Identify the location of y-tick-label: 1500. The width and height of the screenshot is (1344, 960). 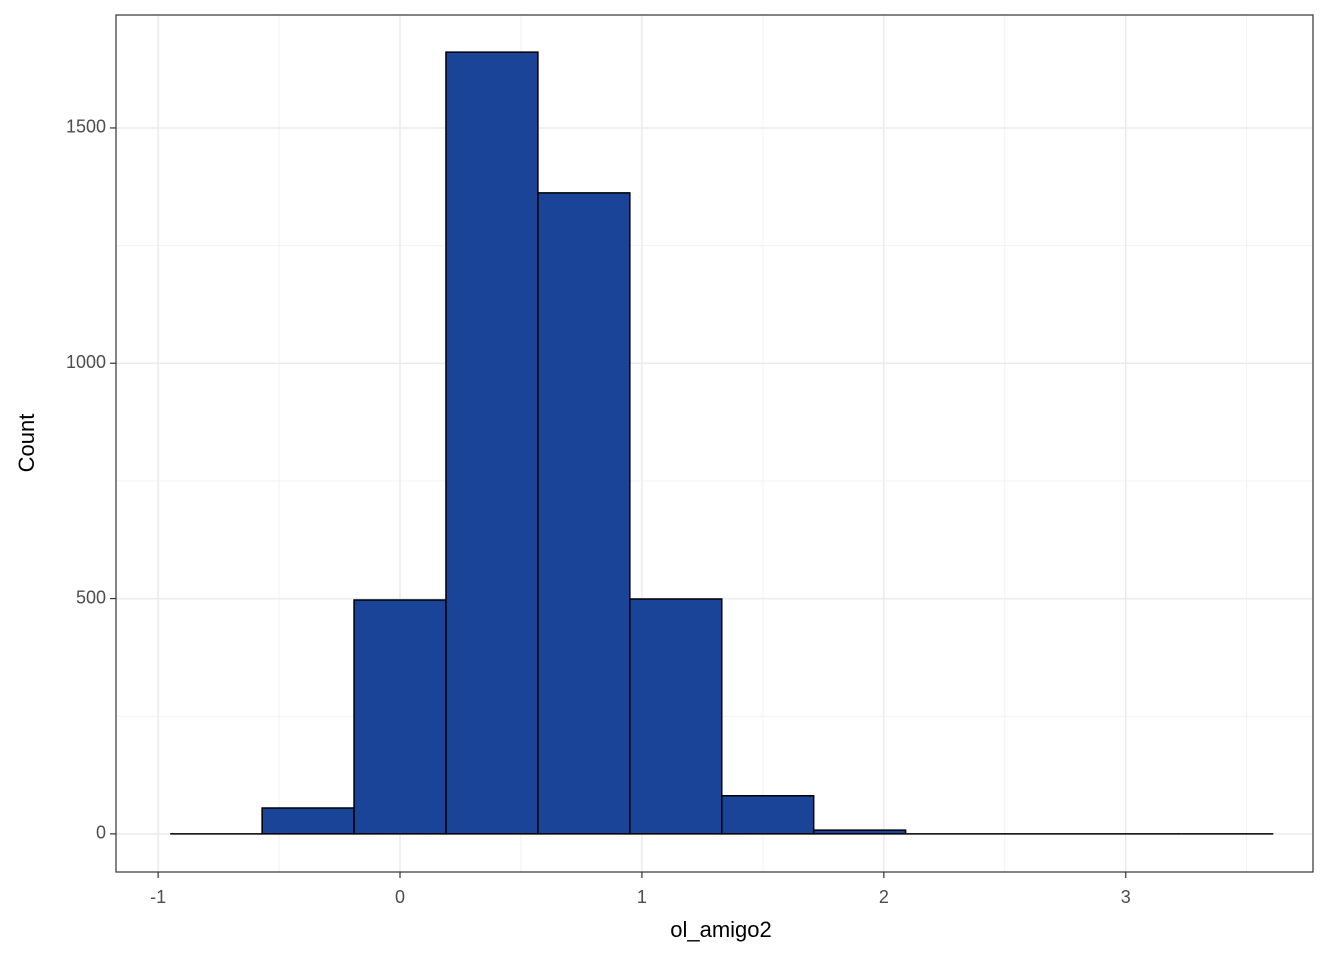
(86, 127).